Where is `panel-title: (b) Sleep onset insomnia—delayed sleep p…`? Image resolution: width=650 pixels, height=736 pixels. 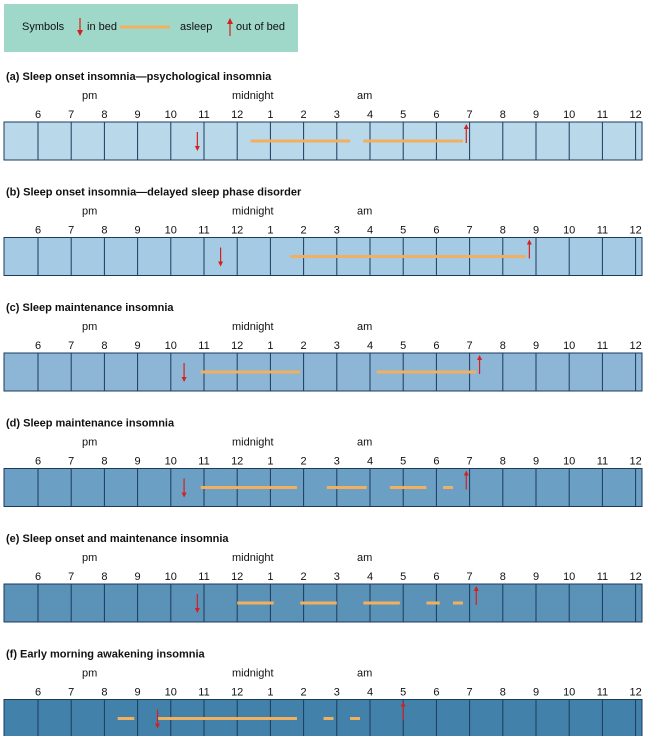
panel-title: (b) Sleep onset insomnia—delayed sleep p… is located at coordinates (154, 192).